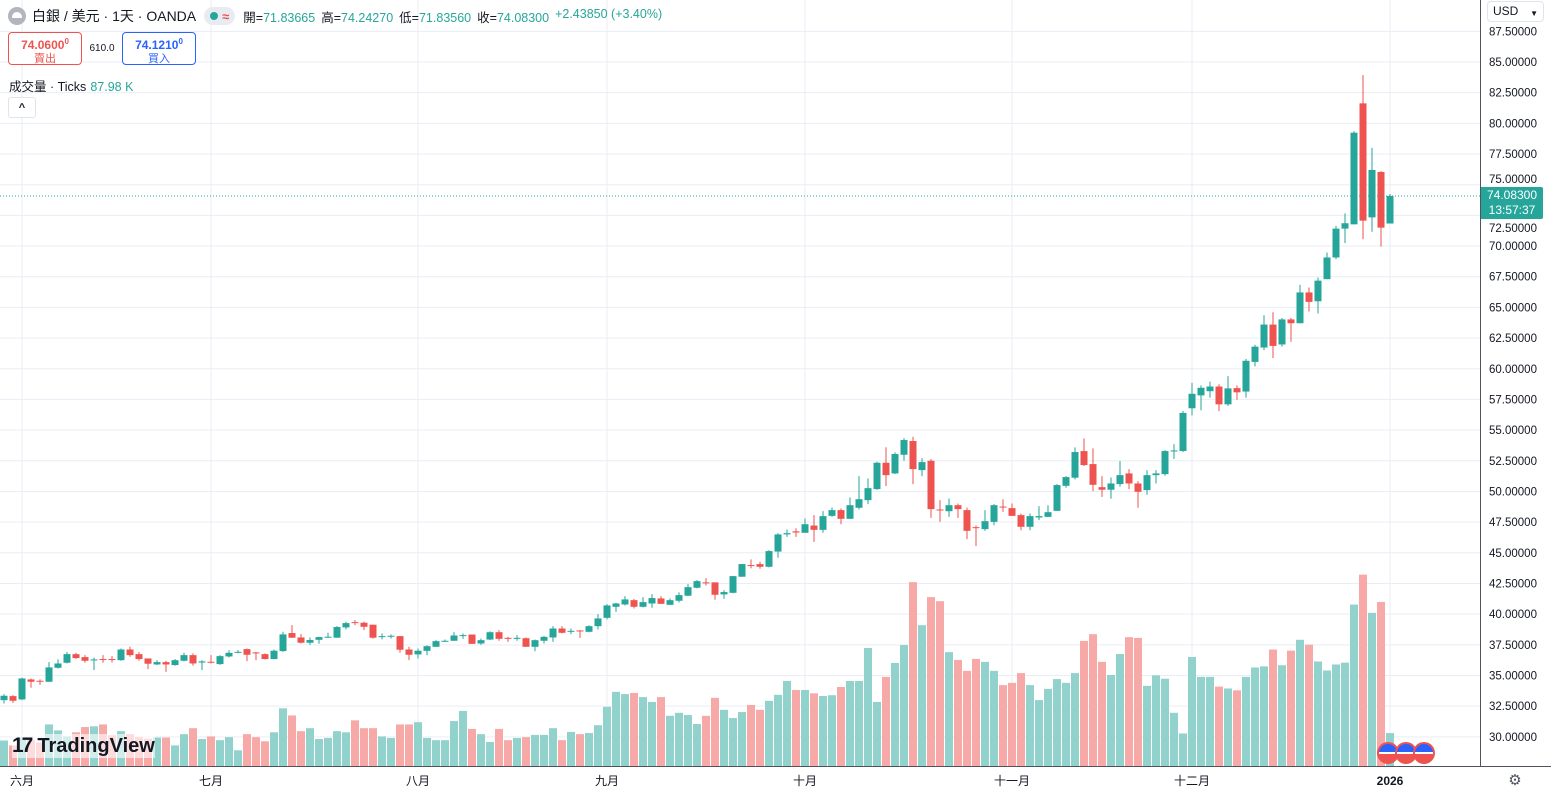 Image resolution: width=1551 pixels, height=800 pixels. Describe the element at coordinates (45, 48) in the screenshot. I see `sell-button: 74.06000 賣出` at that location.